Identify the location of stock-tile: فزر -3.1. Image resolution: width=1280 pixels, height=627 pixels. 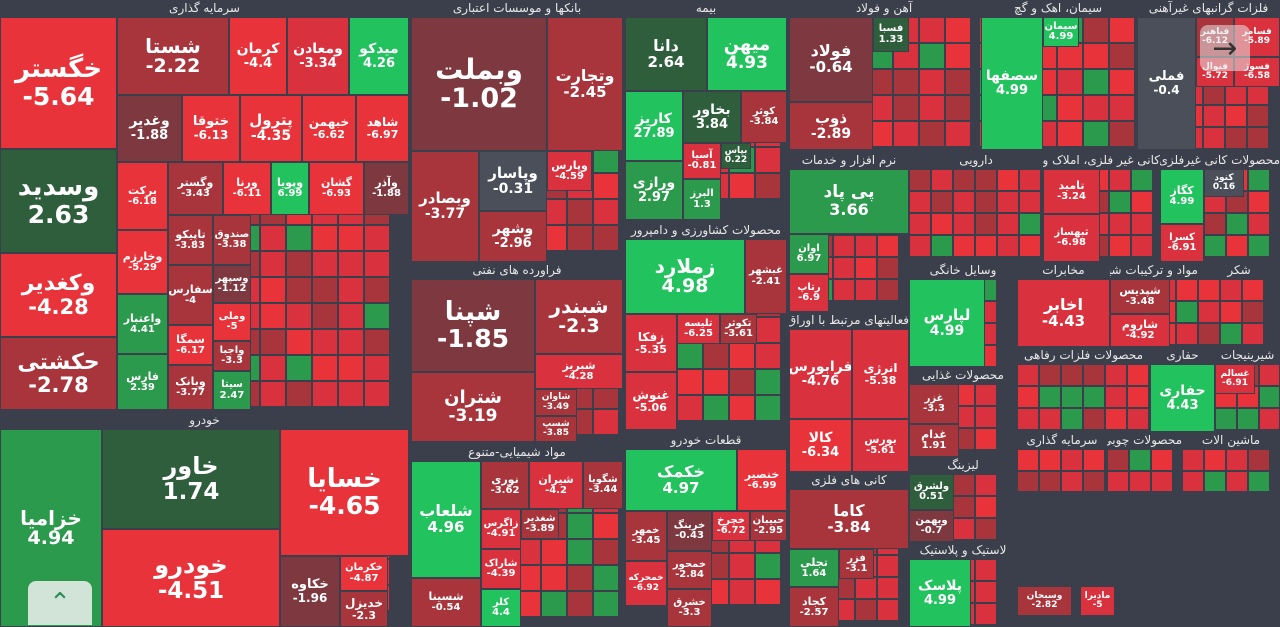
(856, 564).